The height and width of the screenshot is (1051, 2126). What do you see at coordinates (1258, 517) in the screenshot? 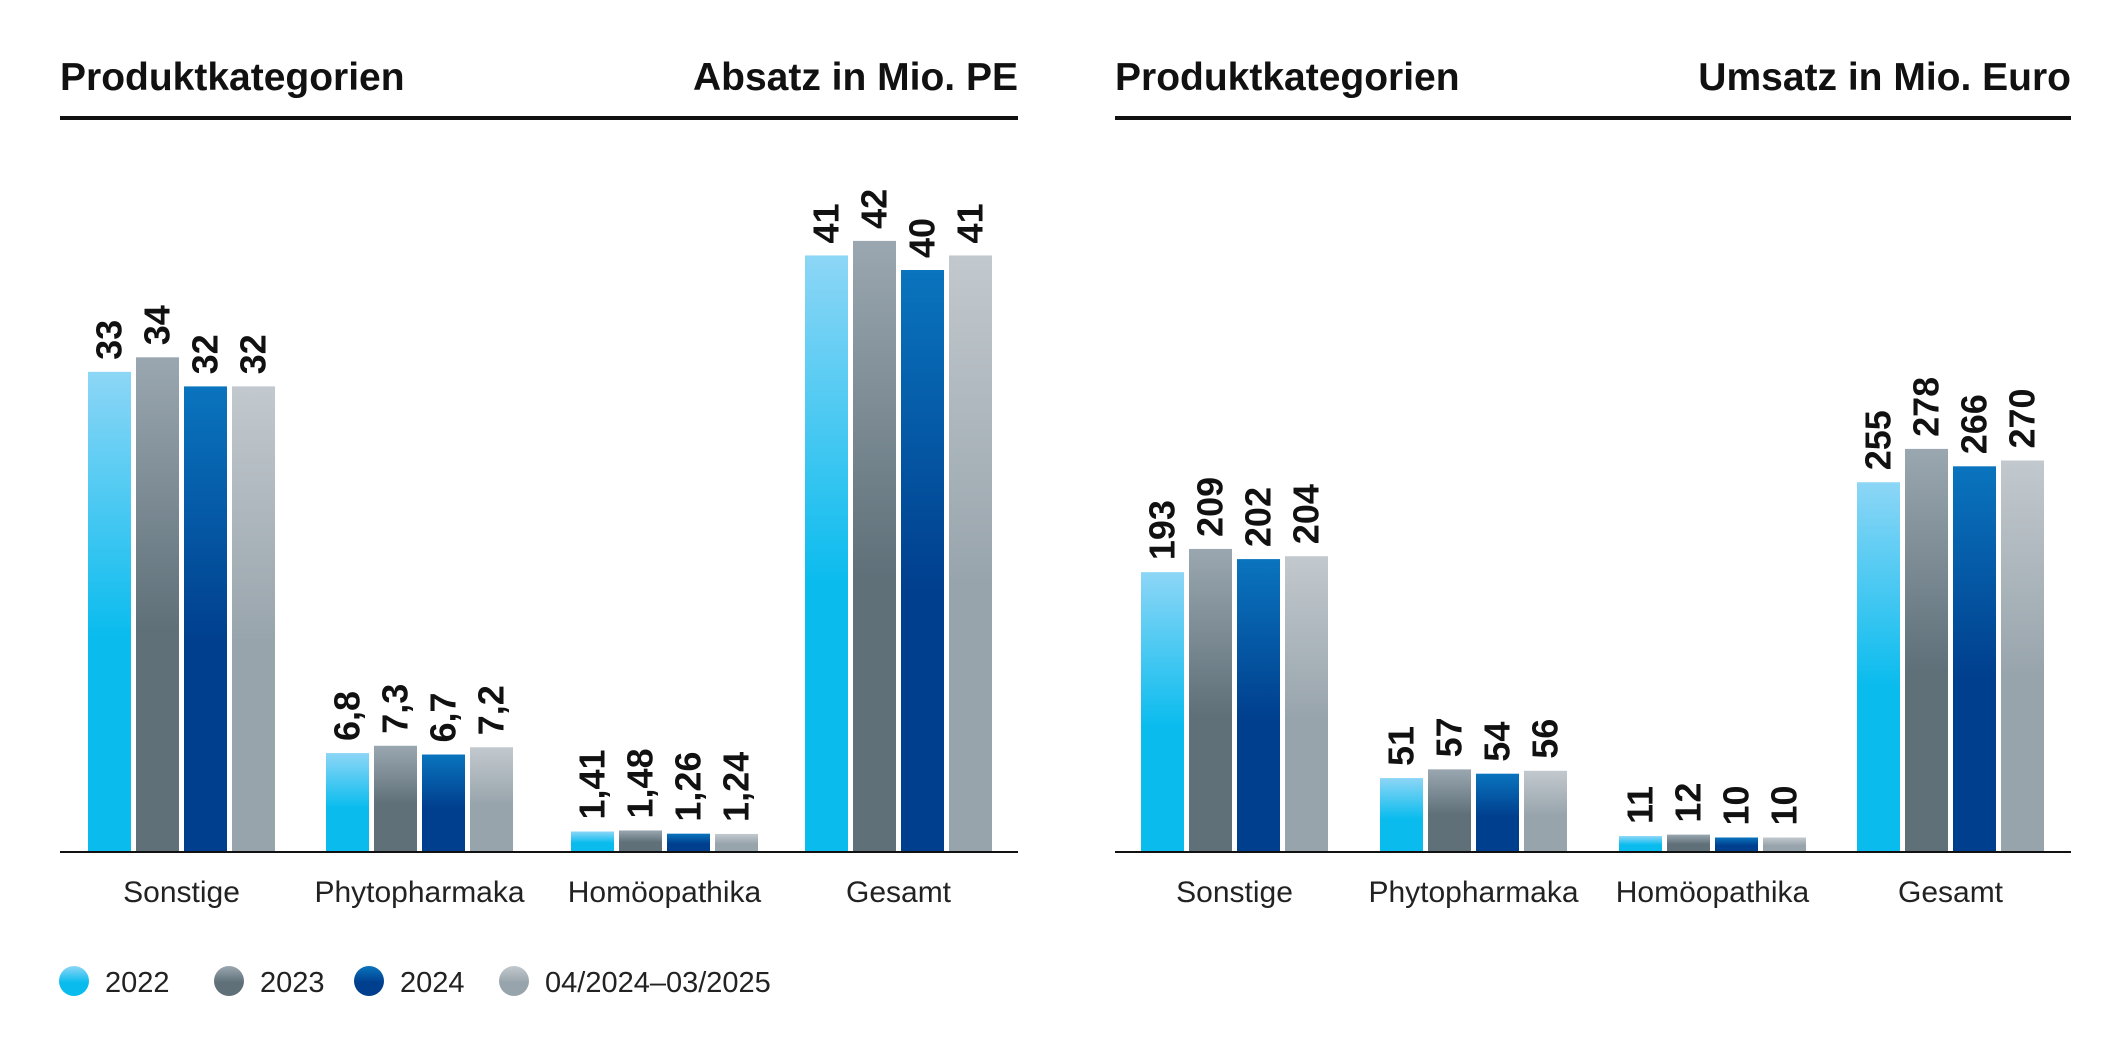
I see `data-label: 202` at bounding box center [1258, 517].